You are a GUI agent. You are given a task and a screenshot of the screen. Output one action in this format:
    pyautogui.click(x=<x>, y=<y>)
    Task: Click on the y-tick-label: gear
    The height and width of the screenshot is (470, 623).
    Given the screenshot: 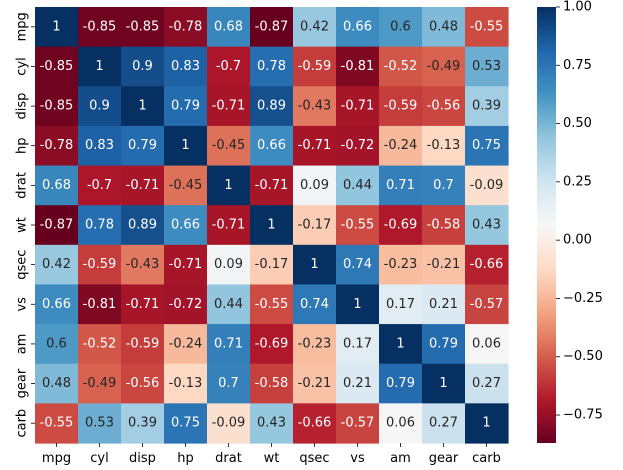 What is the action you would take?
    pyautogui.click(x=22, y=383)
    